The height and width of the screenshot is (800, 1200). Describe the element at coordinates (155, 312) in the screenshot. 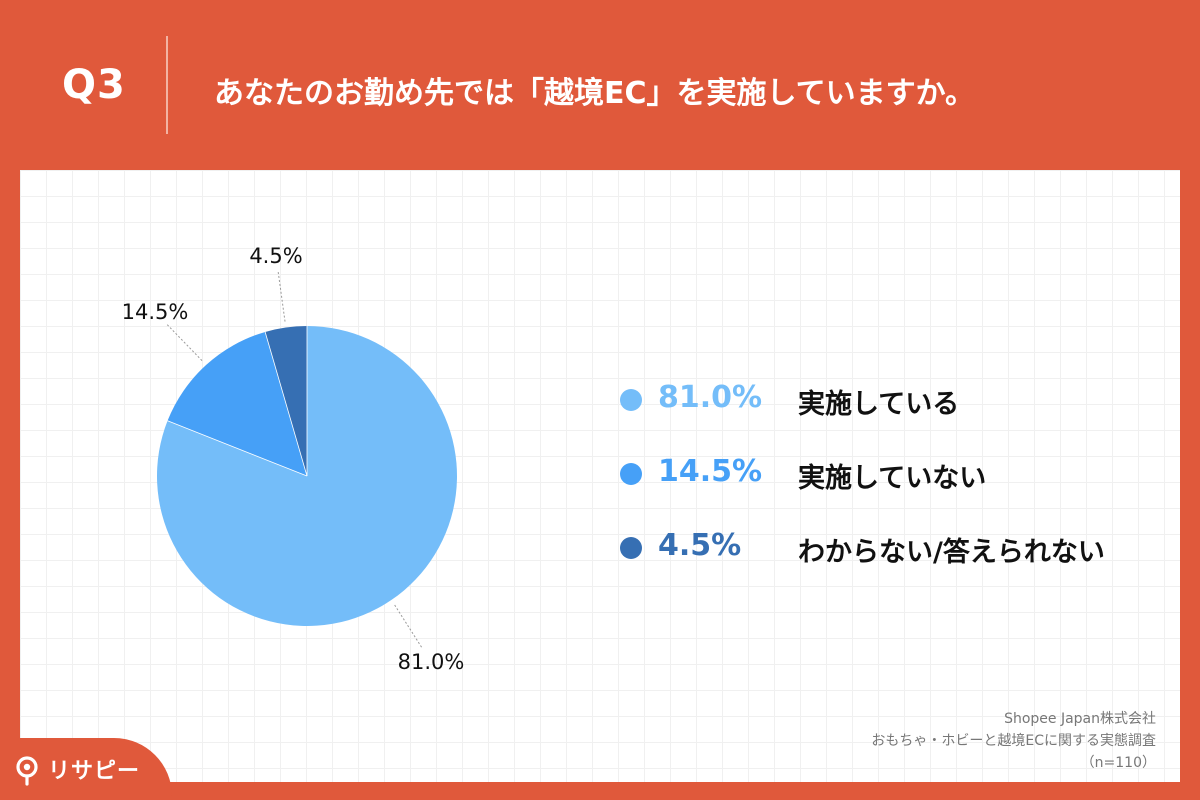

I see `slice-value-label: 14.5%` at that location.